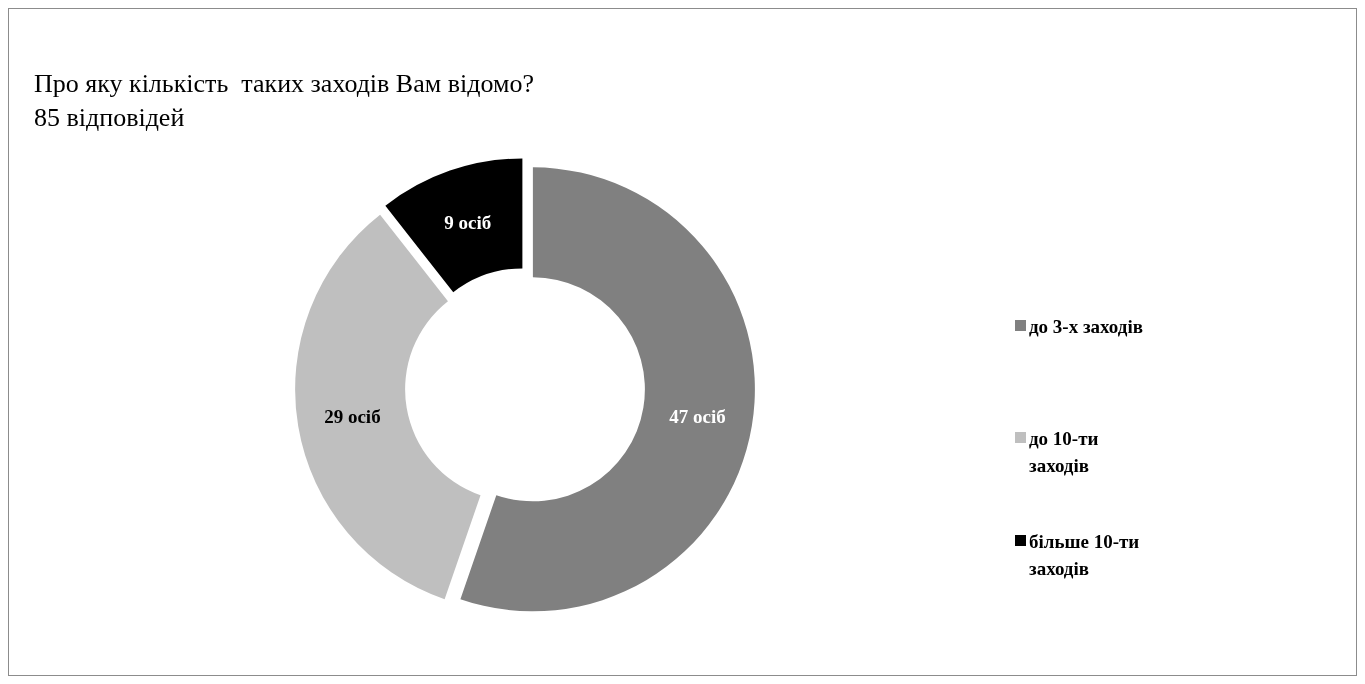 The image size is (1365, 684). I want to click on legend-label: більше 10-ти заходів, so click(1084, 554).